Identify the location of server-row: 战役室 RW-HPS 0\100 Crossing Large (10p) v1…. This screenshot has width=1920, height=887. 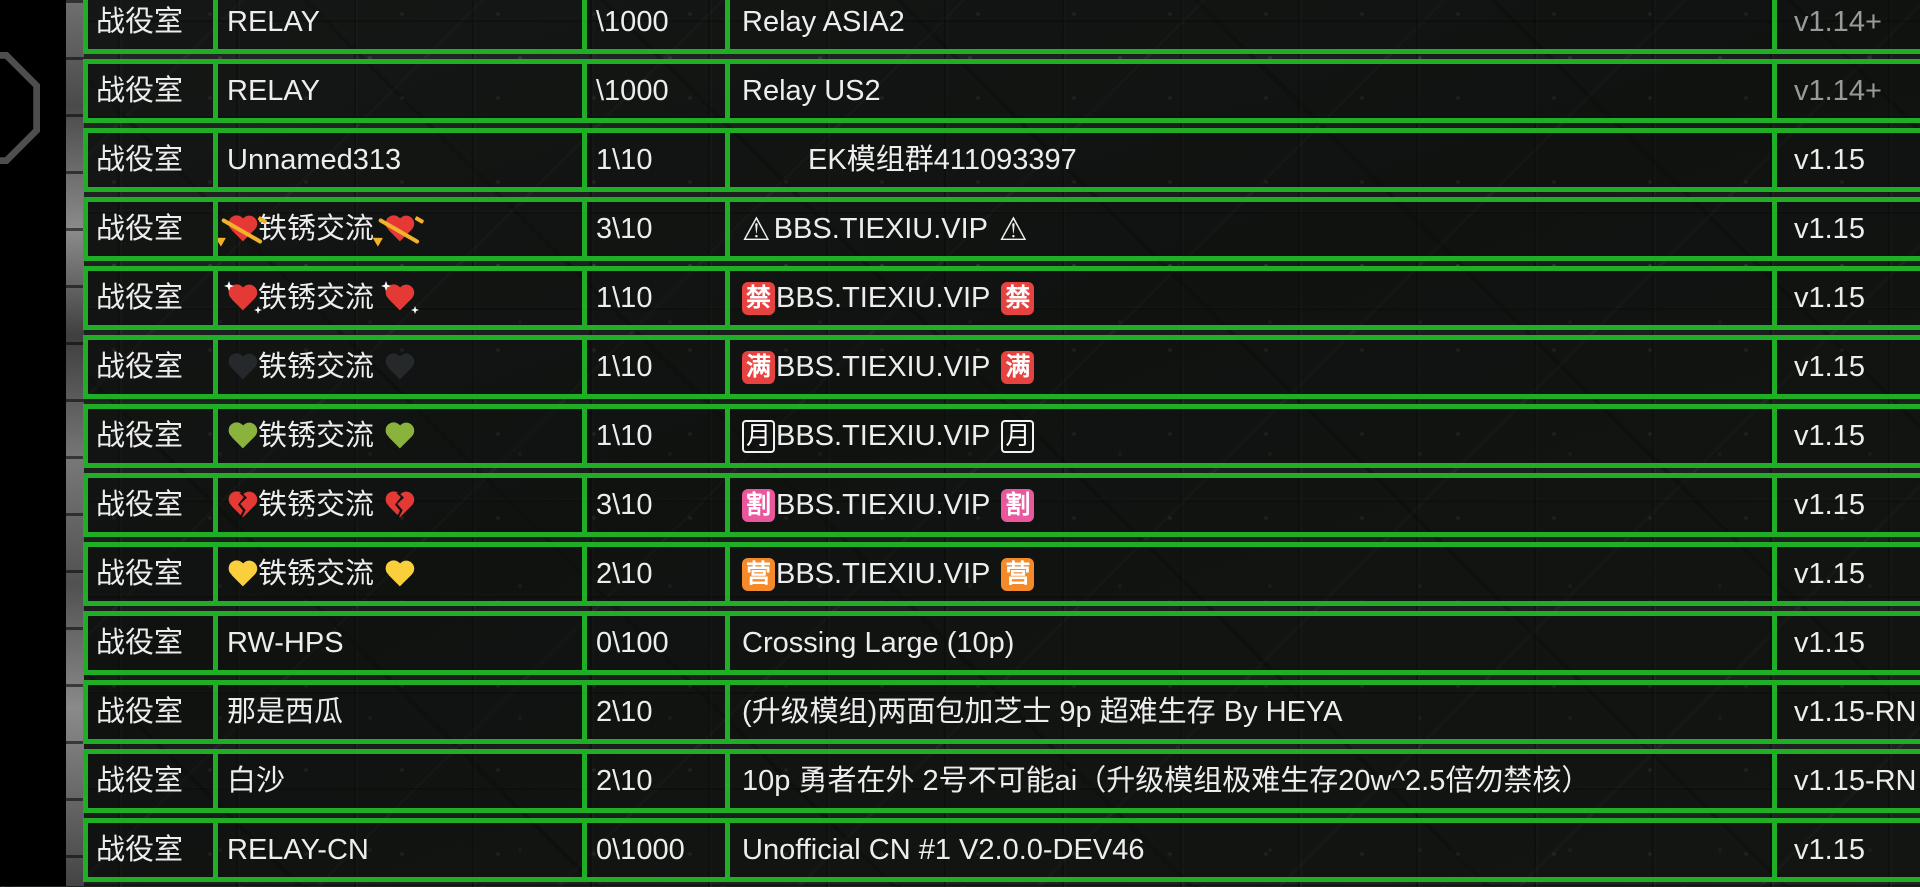
(1001, 643).